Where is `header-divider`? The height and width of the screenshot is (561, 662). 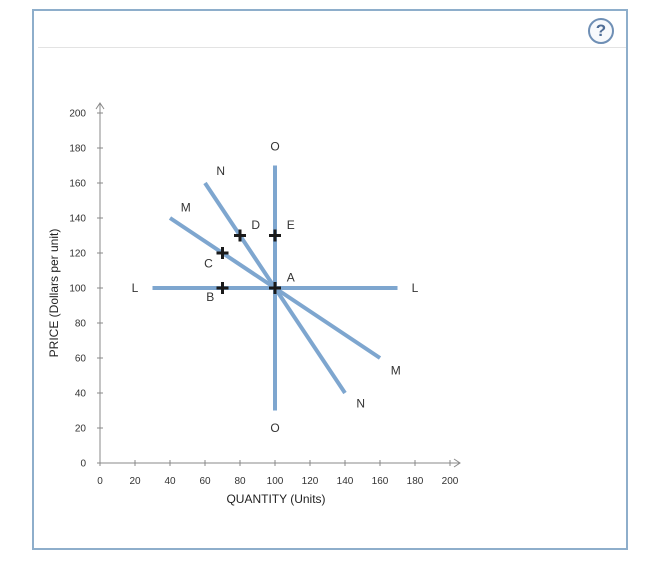 header-divider is located at coordinates (332, 47).